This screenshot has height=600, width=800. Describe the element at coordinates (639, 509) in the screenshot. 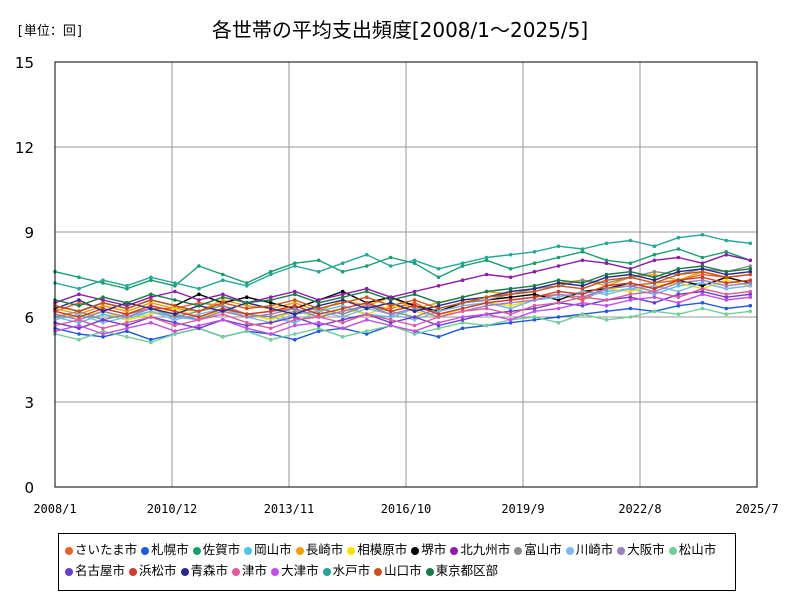

I see `x-tick-label: 2022/8` at that location.